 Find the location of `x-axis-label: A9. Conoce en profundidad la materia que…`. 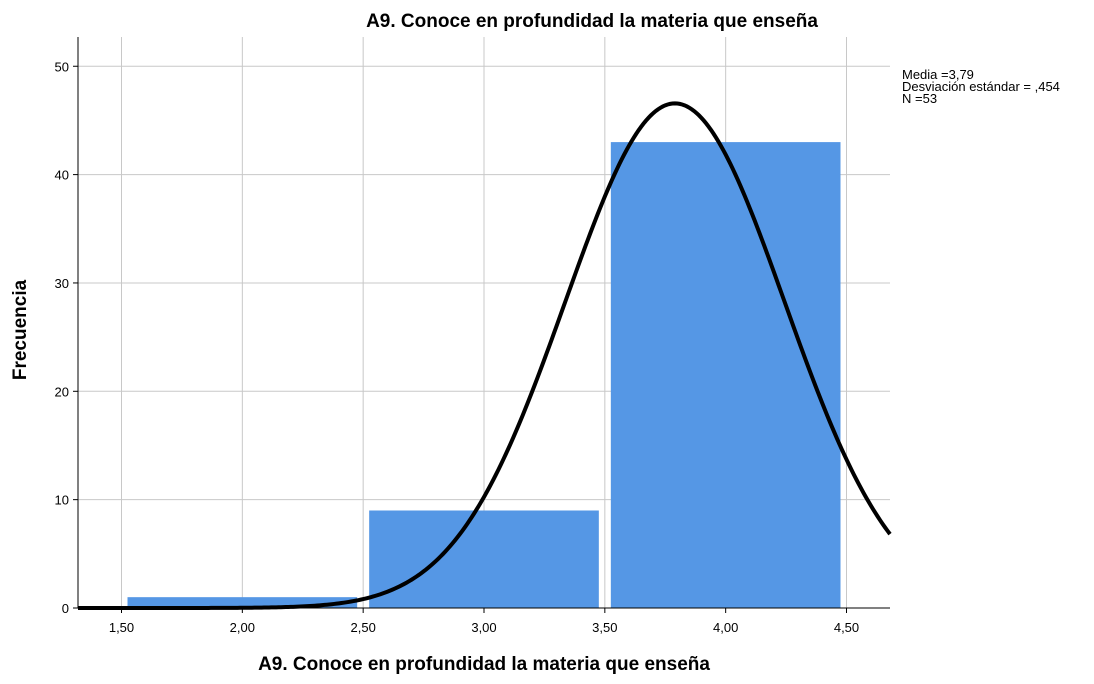

x-axis-label: A9. Conoce en profundidad la materia que… is located at coordinates (484, 664).